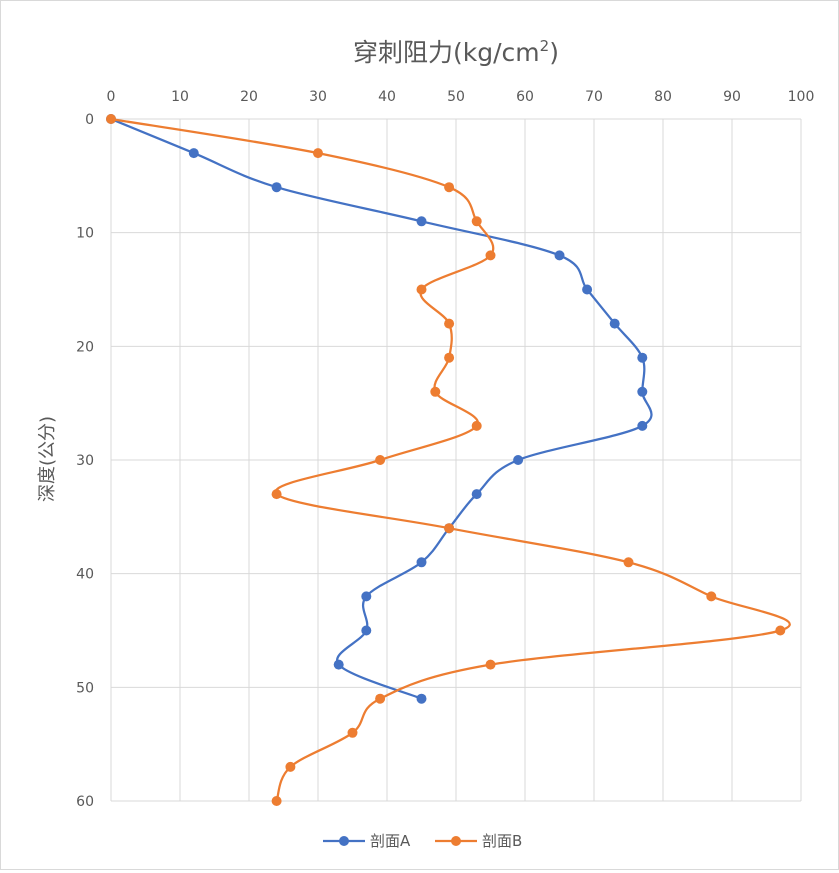 This screenshot has width=839, height=873. I want to click on chart-title-suffix: ), so click(554, 52).